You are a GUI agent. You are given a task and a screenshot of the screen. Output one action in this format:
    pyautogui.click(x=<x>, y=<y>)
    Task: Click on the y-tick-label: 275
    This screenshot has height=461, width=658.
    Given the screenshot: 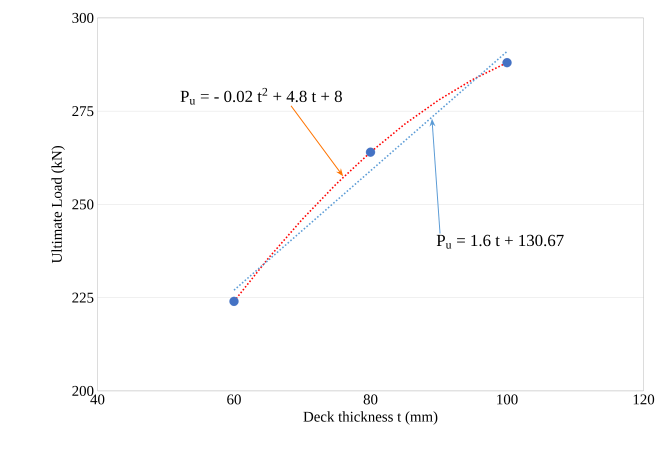 What is the action you would take?
    pyautogui.click(x=83, y=111)
    